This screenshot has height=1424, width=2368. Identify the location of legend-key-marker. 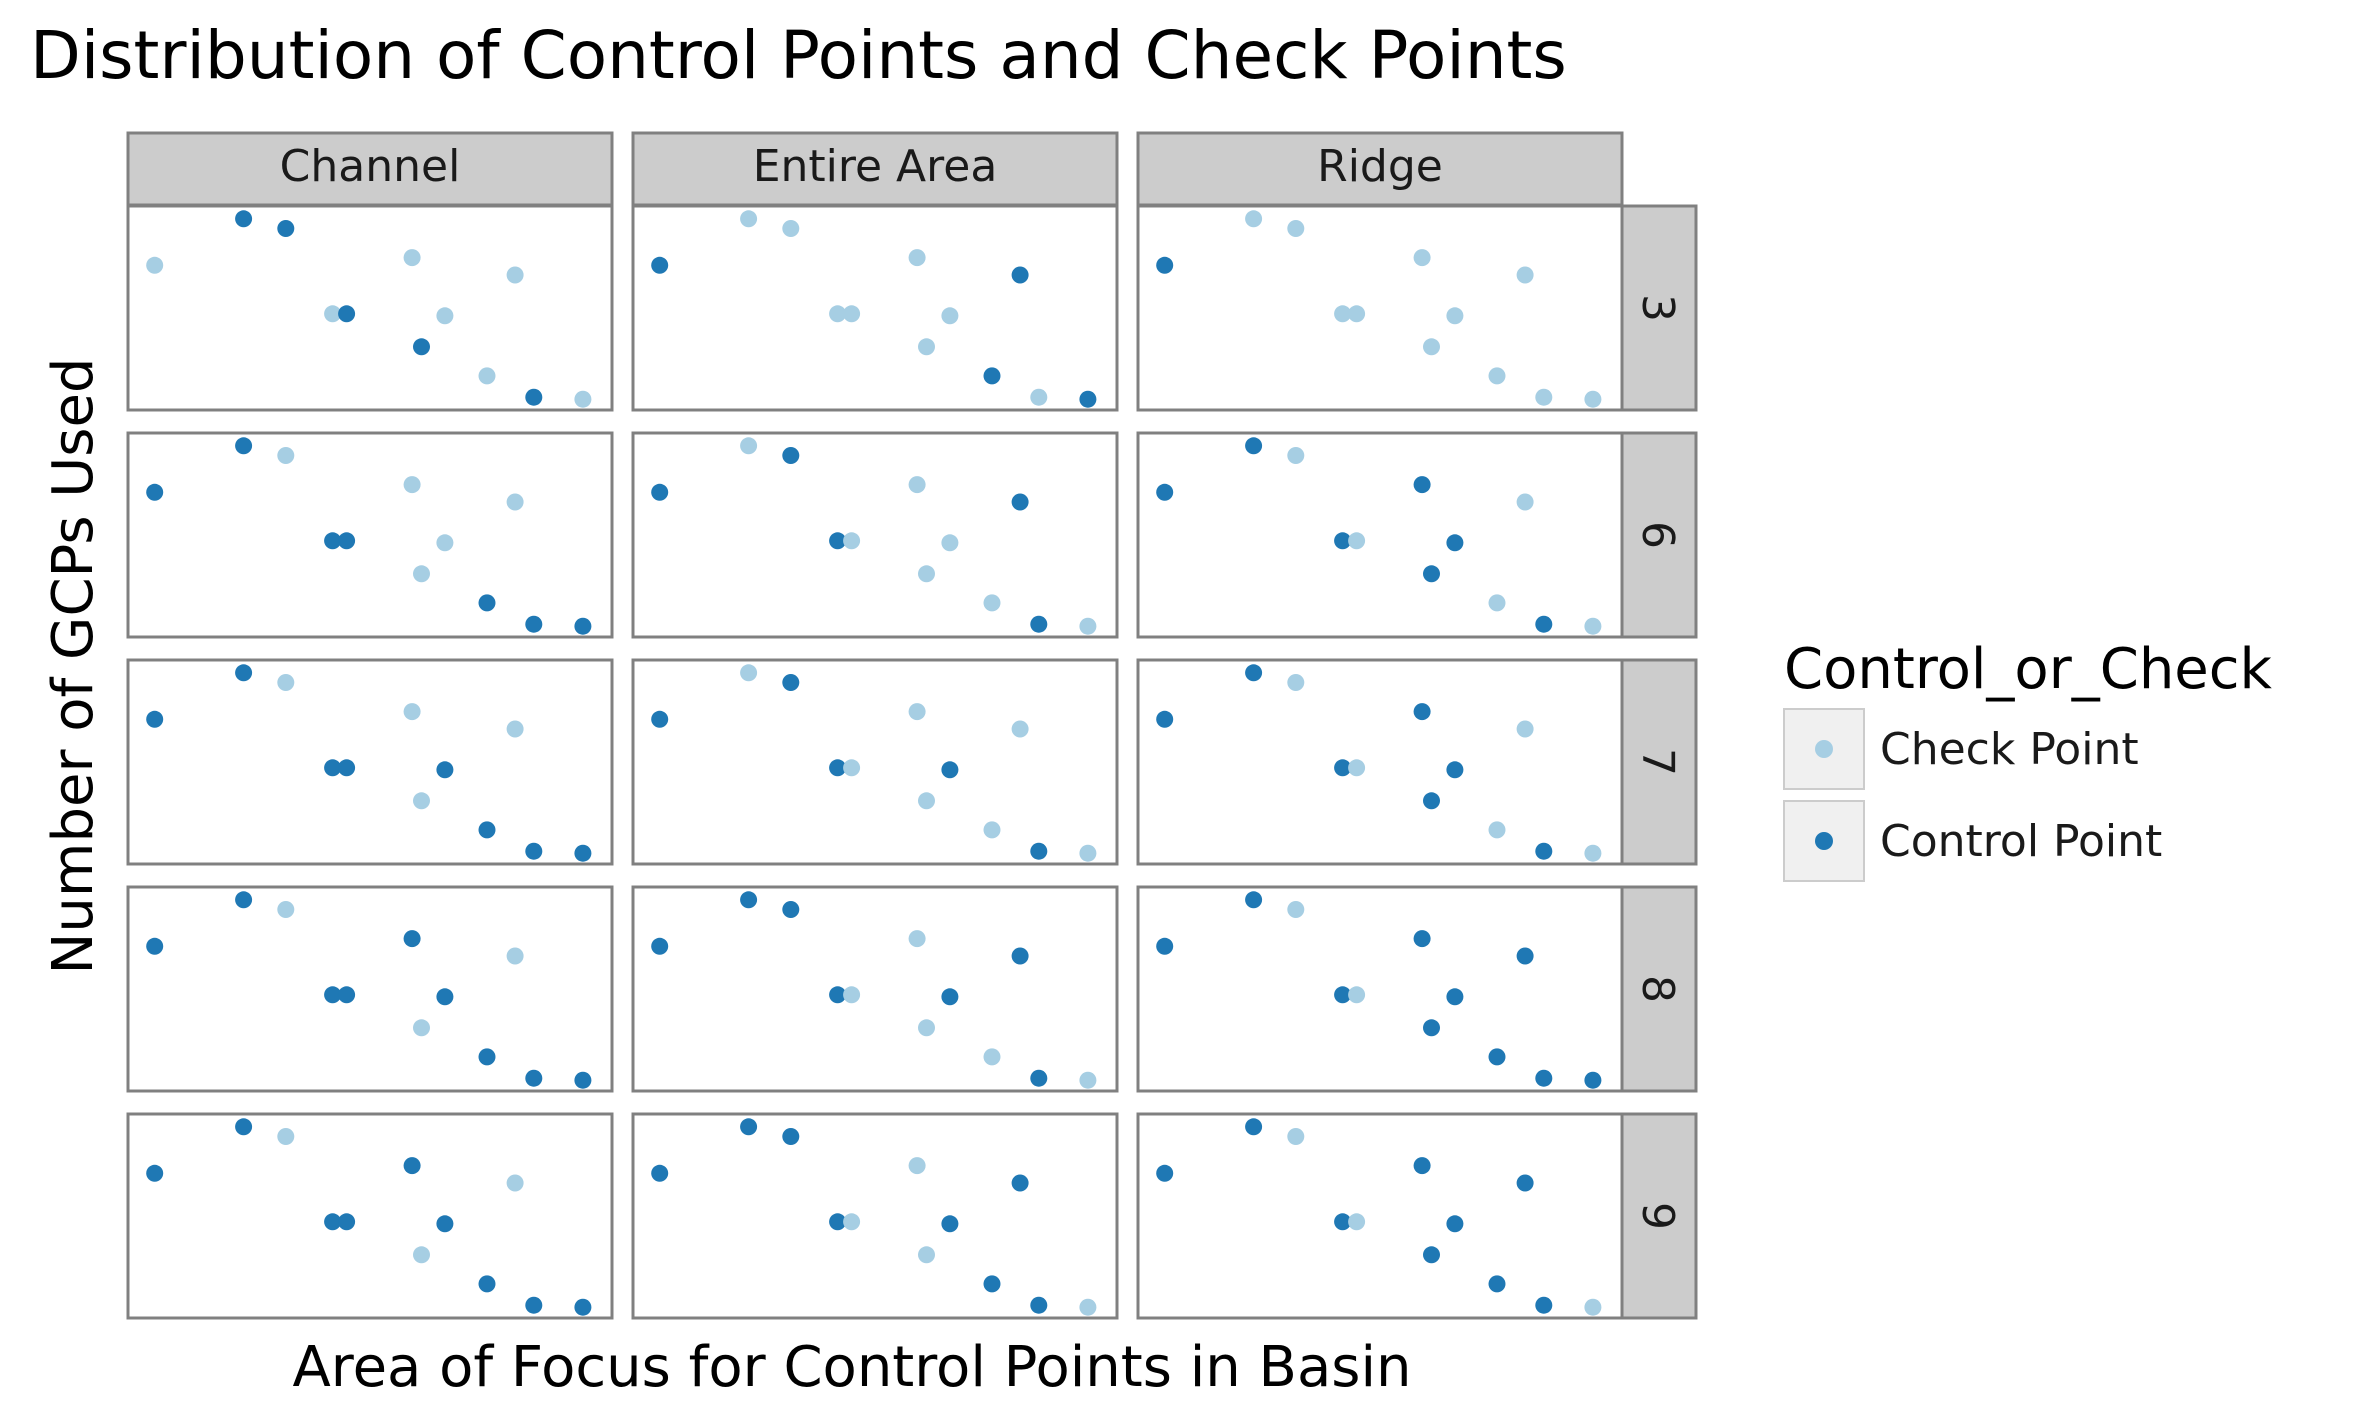
(1824, 841).